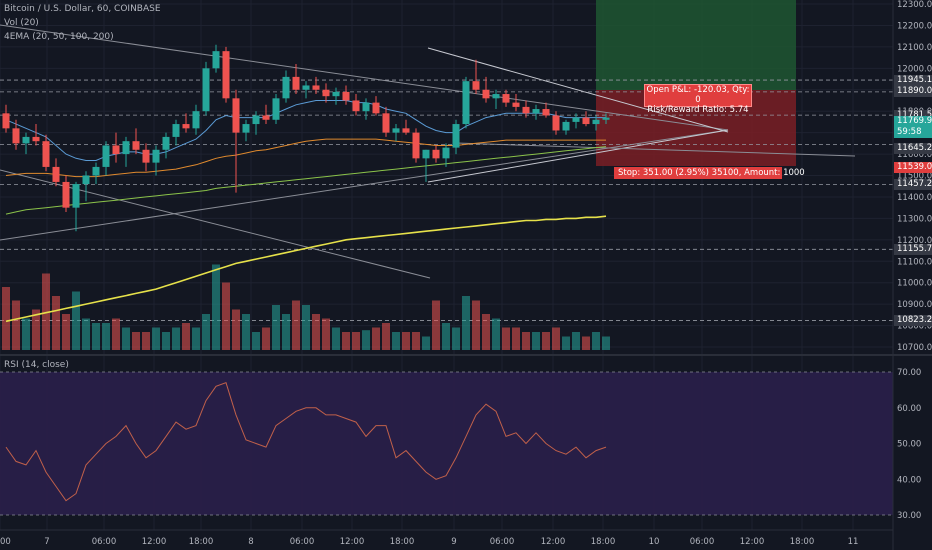  I want to click on price-tick-label: 11300.00, so click(914, 219).